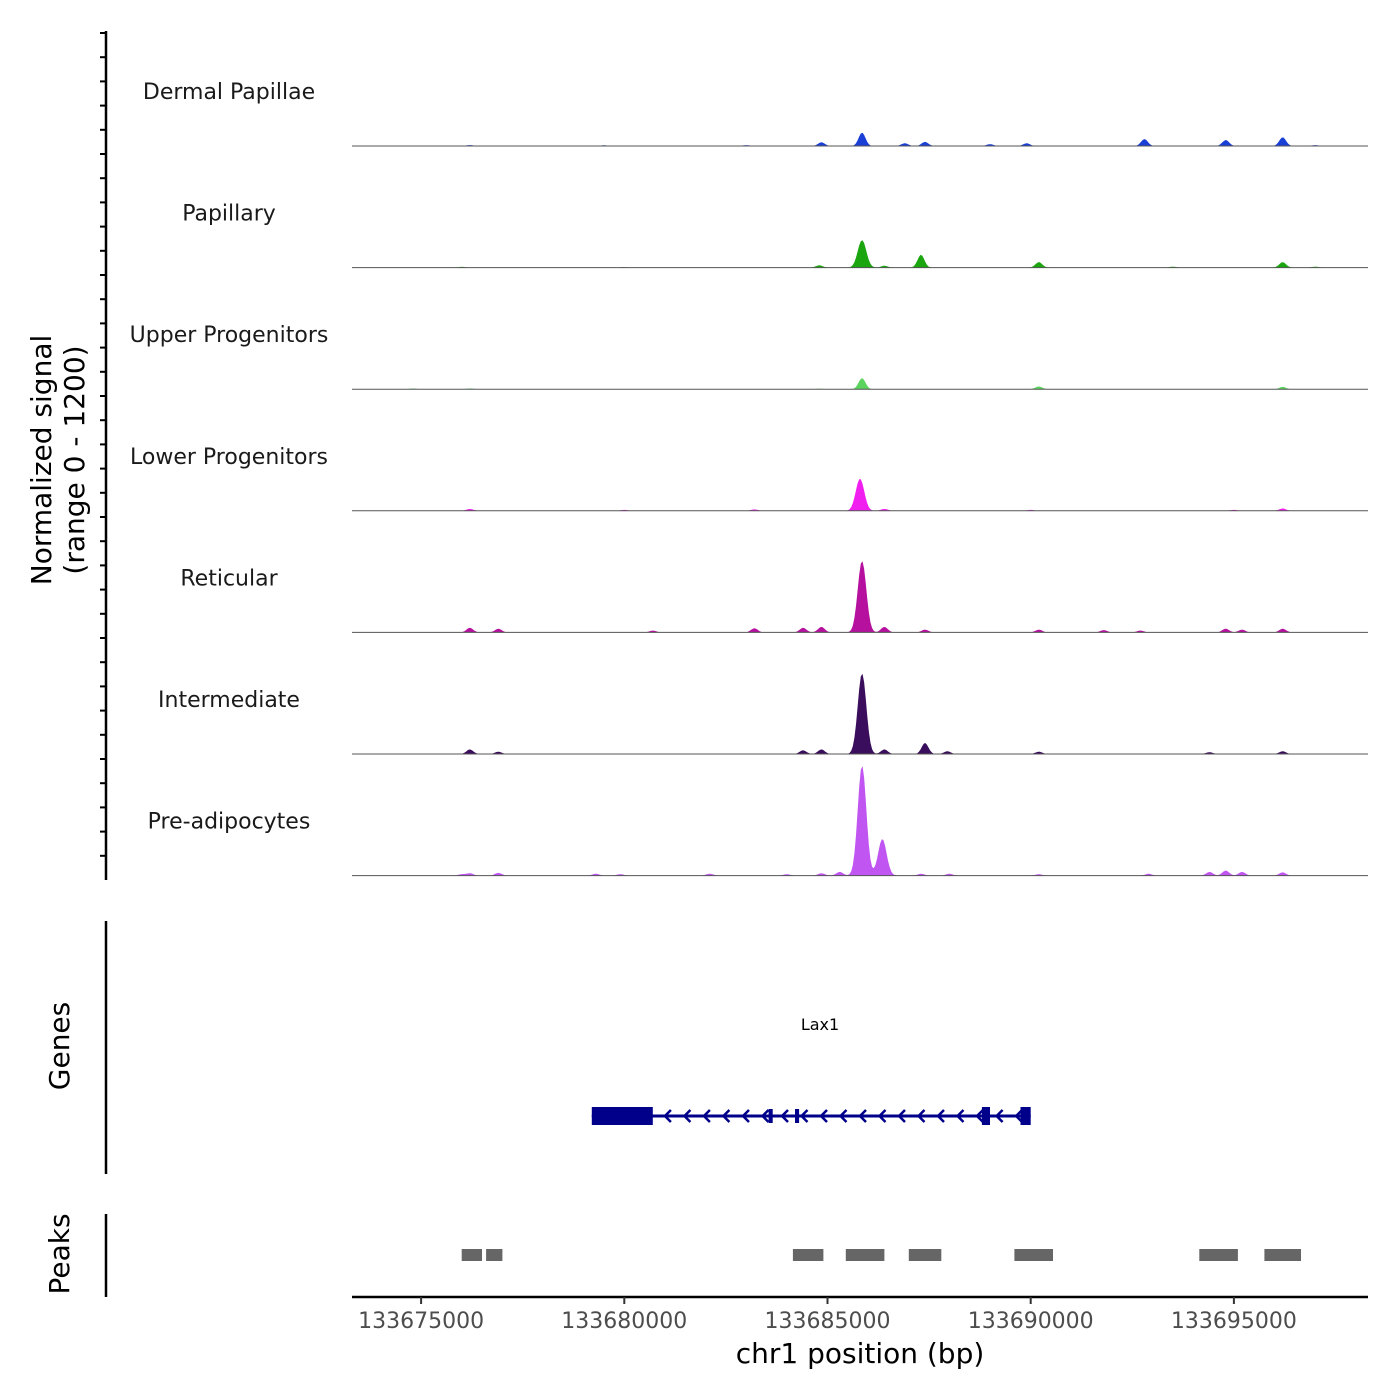 The height and width of the screenshot is (1400, 1400). Describe the element at coordinates (59, 1253) in the screenshot. I see `peaks-axis-title: Peaks` at that location.